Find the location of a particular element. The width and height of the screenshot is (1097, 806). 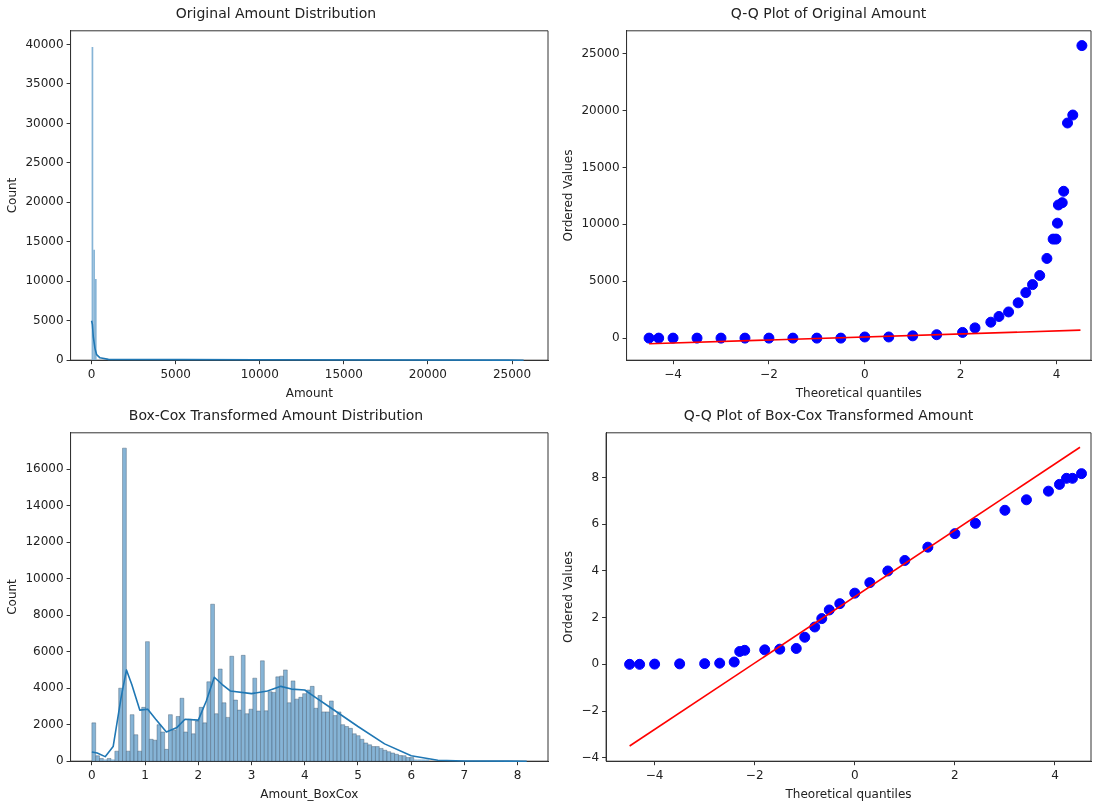

y-tick-label: 12000 is located at coordinates (44, 541).